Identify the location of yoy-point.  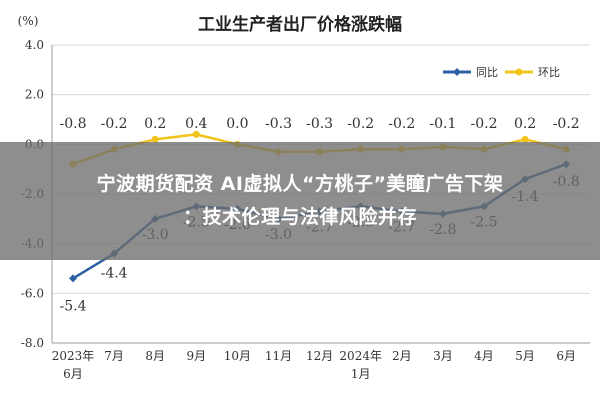
(73, 278).